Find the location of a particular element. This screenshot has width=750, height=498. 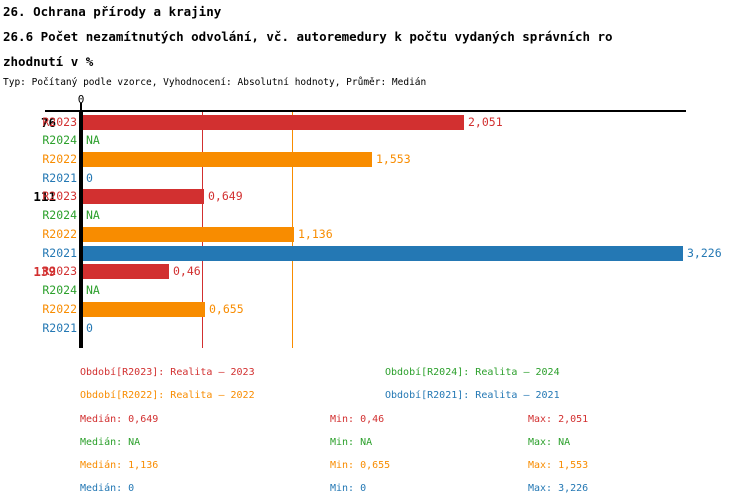

stat-max-r2021: Max: 3,226 is located at coordinates (558, 488).